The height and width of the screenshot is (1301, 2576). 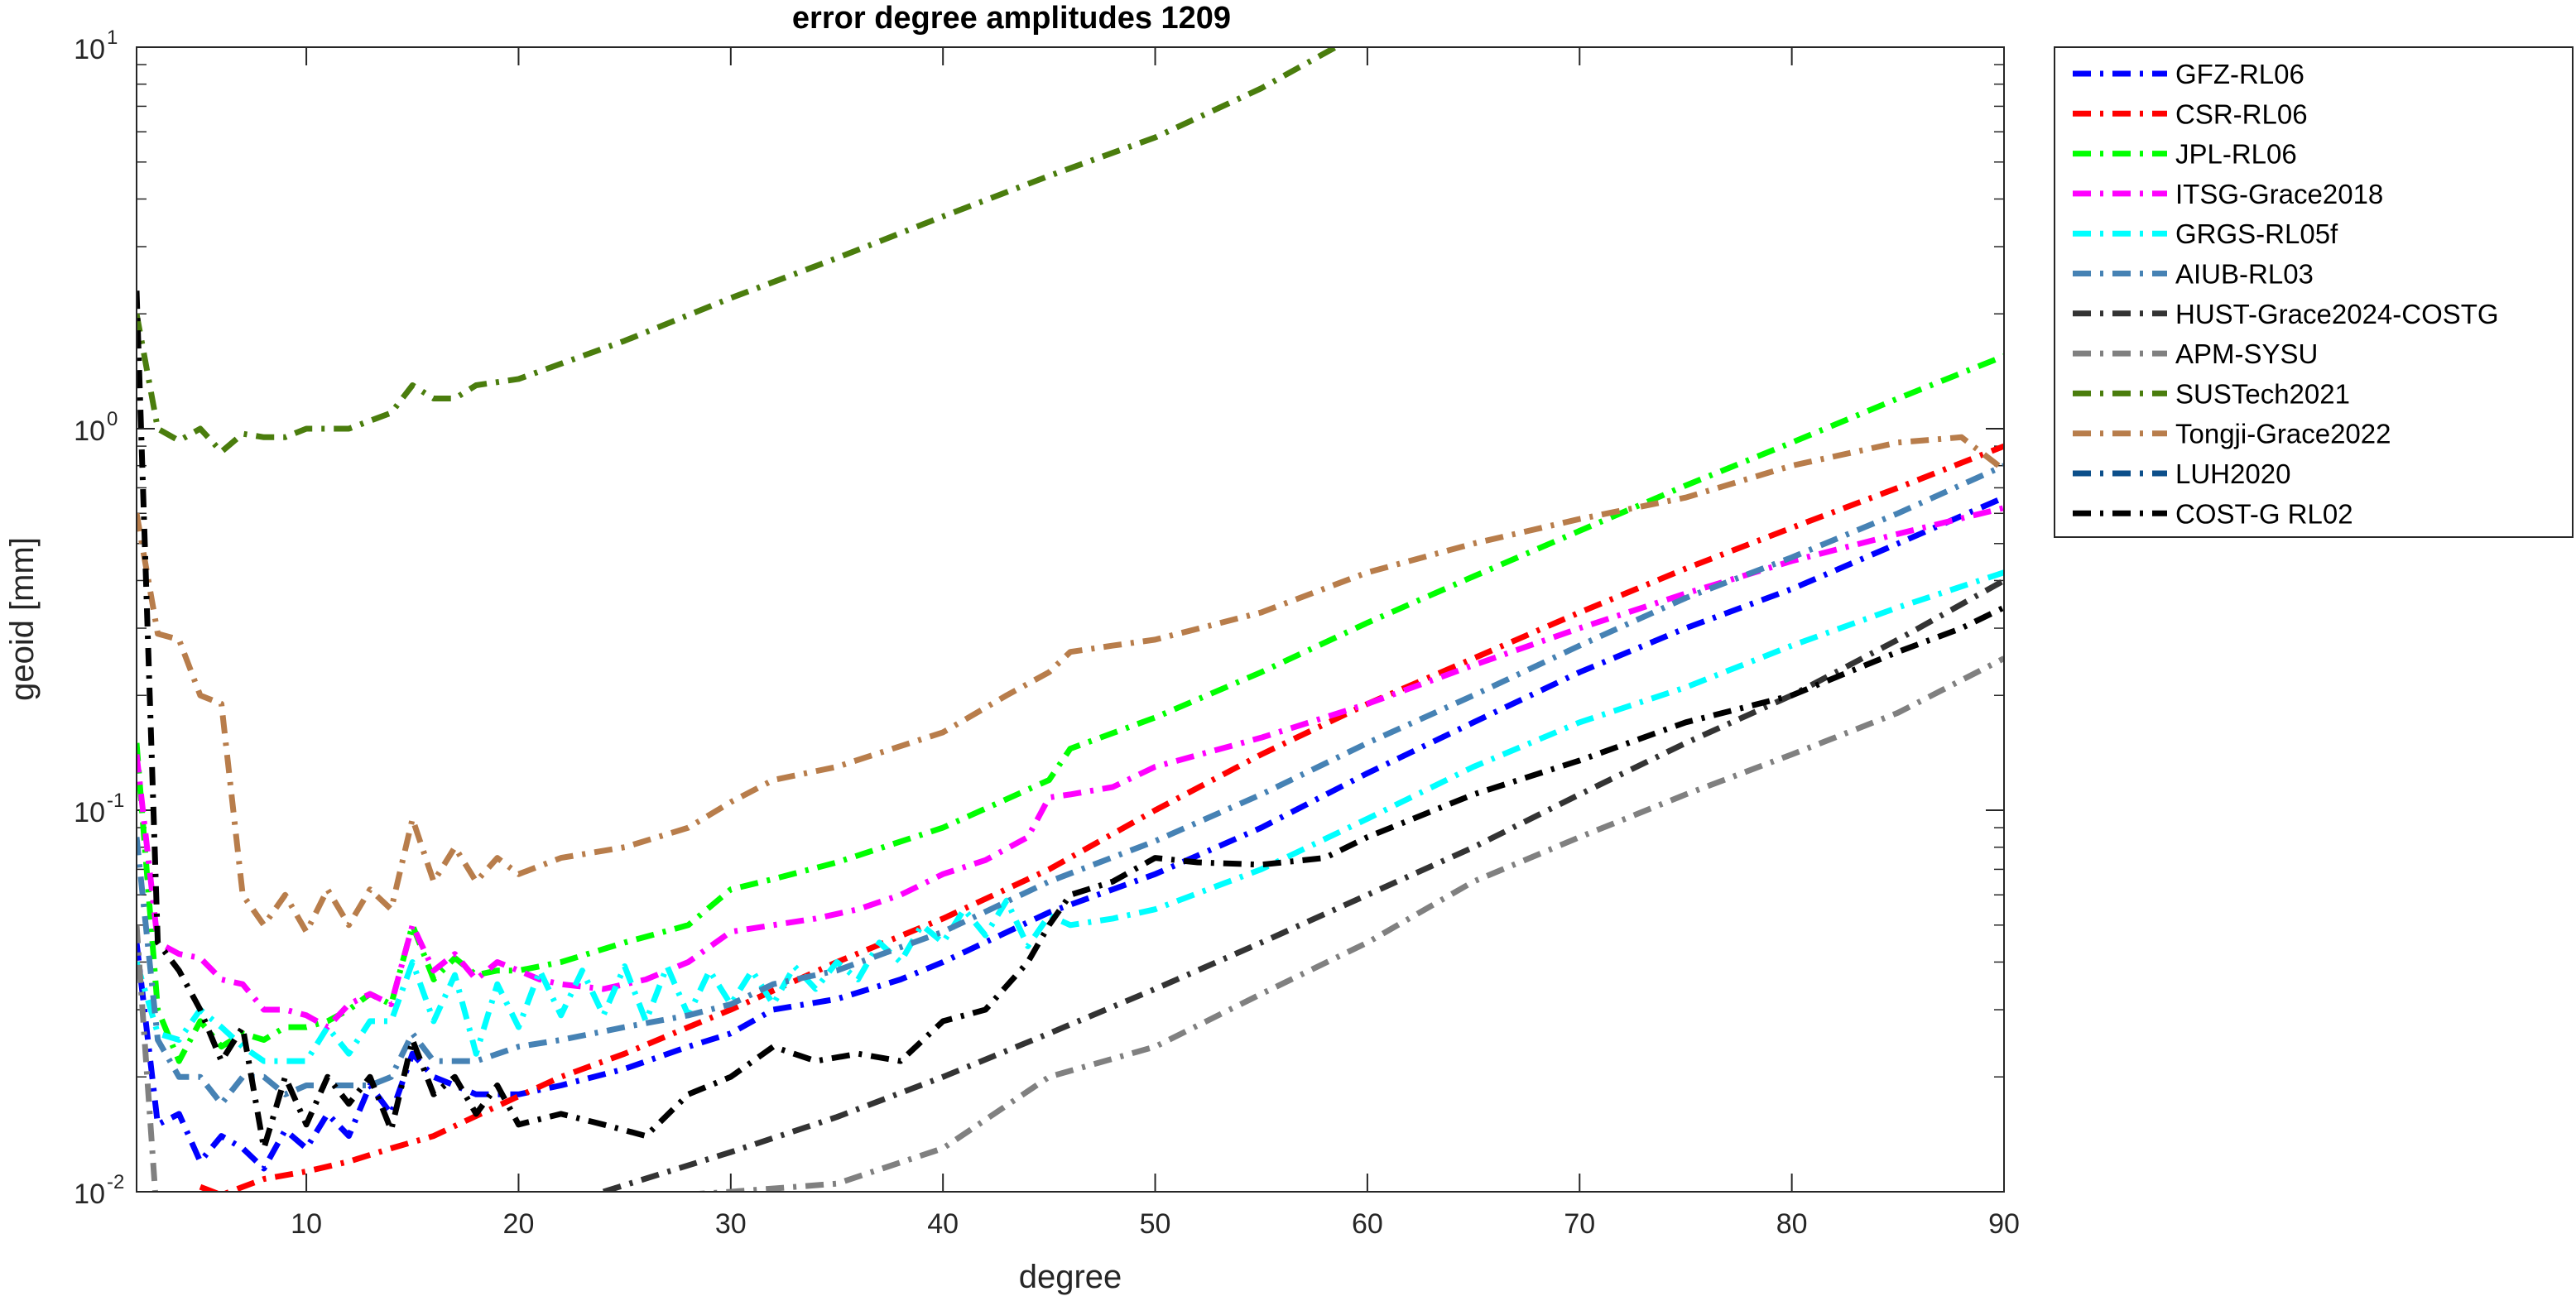 I want to click on x-tick-label: 50, so click(x=1155, y=1224).